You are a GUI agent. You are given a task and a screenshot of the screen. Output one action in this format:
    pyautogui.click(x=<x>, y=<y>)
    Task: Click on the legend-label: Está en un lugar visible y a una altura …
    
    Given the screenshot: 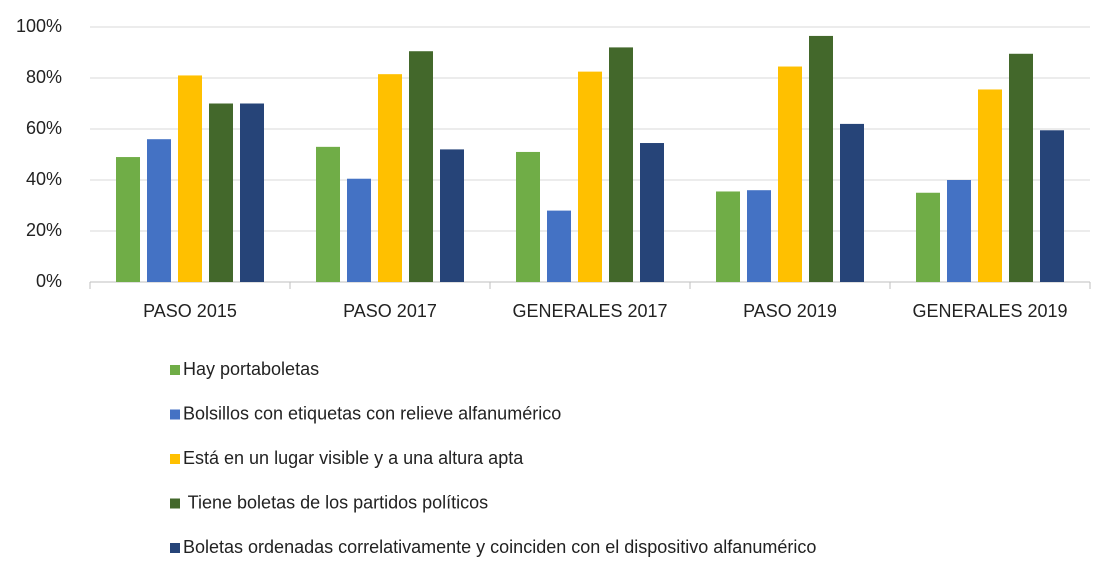 What is the action you would take?
    pyautogui.click(x=353, y=458)
    